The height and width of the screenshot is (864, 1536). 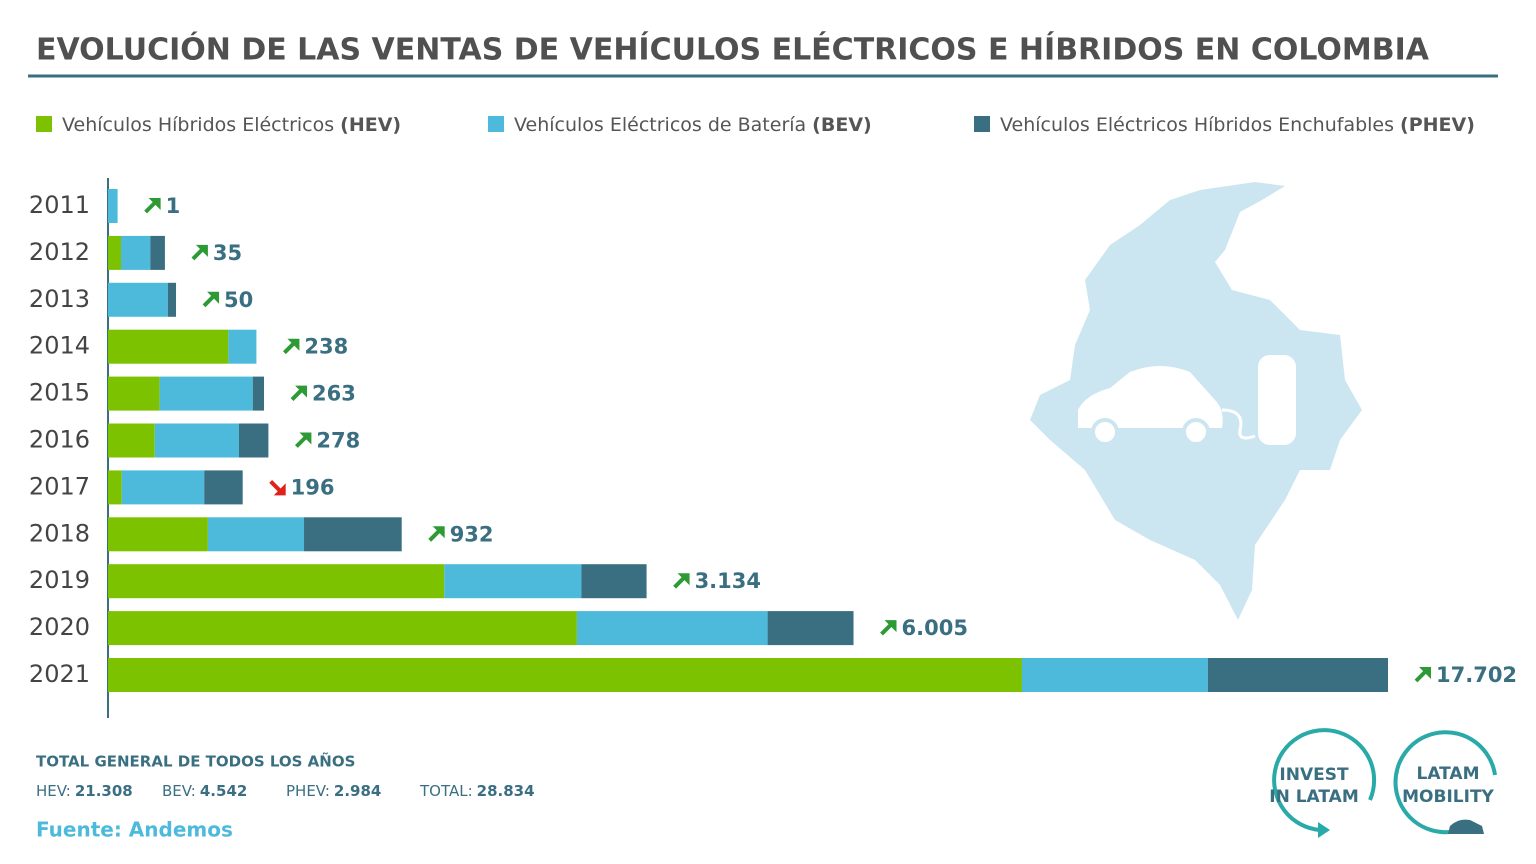 What do you see at coordinates (198, 125) in the screenshot?
I see `legend-name: Vehículos Híbridos Eléctricos` at bounding box center [198, 125].